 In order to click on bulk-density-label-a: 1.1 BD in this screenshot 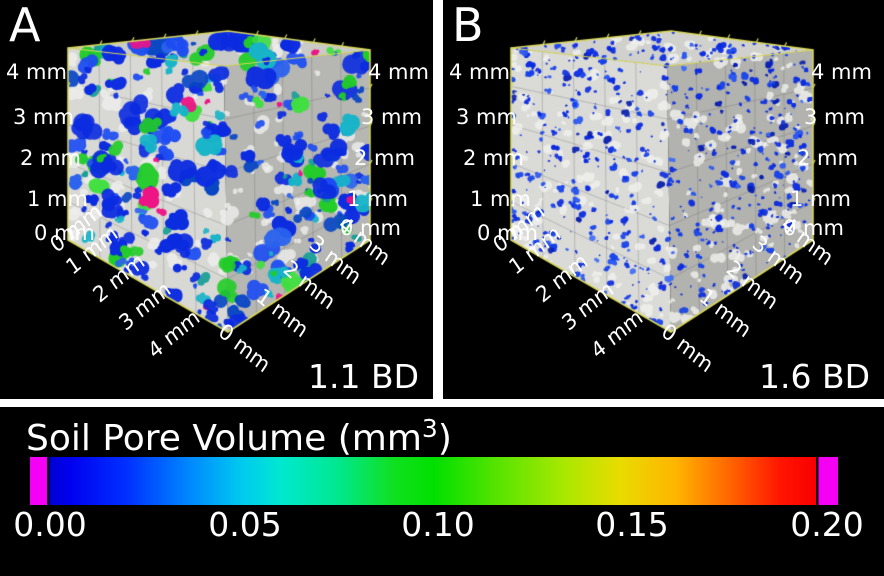, I will do `click(363, 376)`.